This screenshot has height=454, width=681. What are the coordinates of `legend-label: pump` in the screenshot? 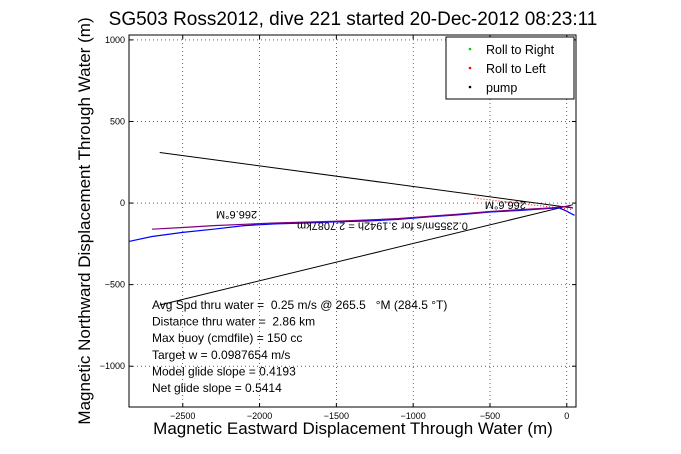 It's located at (501, 88).